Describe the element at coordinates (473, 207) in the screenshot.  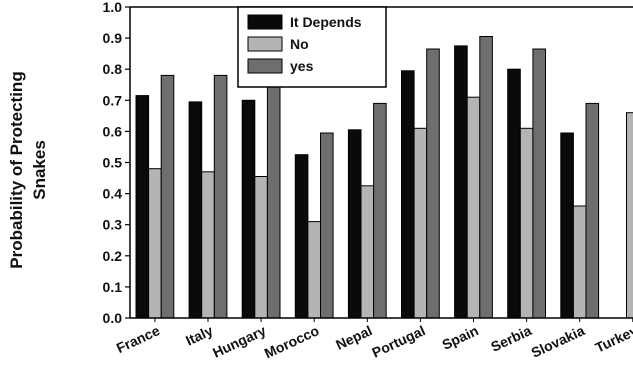
I see `bar-spain-no` at that location.